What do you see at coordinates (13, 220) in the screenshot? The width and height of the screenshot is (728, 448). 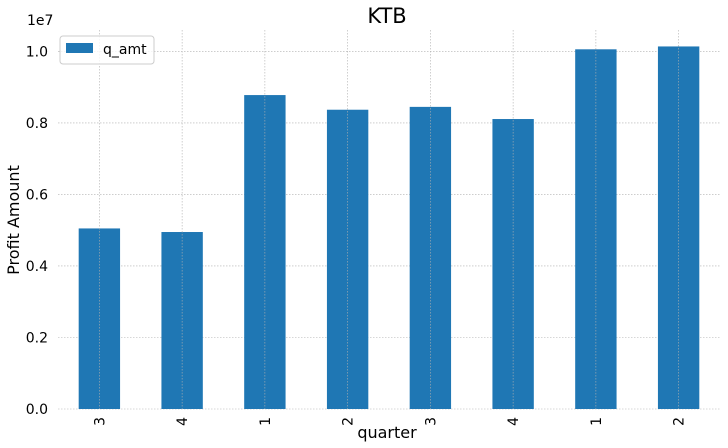 I see `y-axis-label: Profit Amount` at bounding box center [13, 220].